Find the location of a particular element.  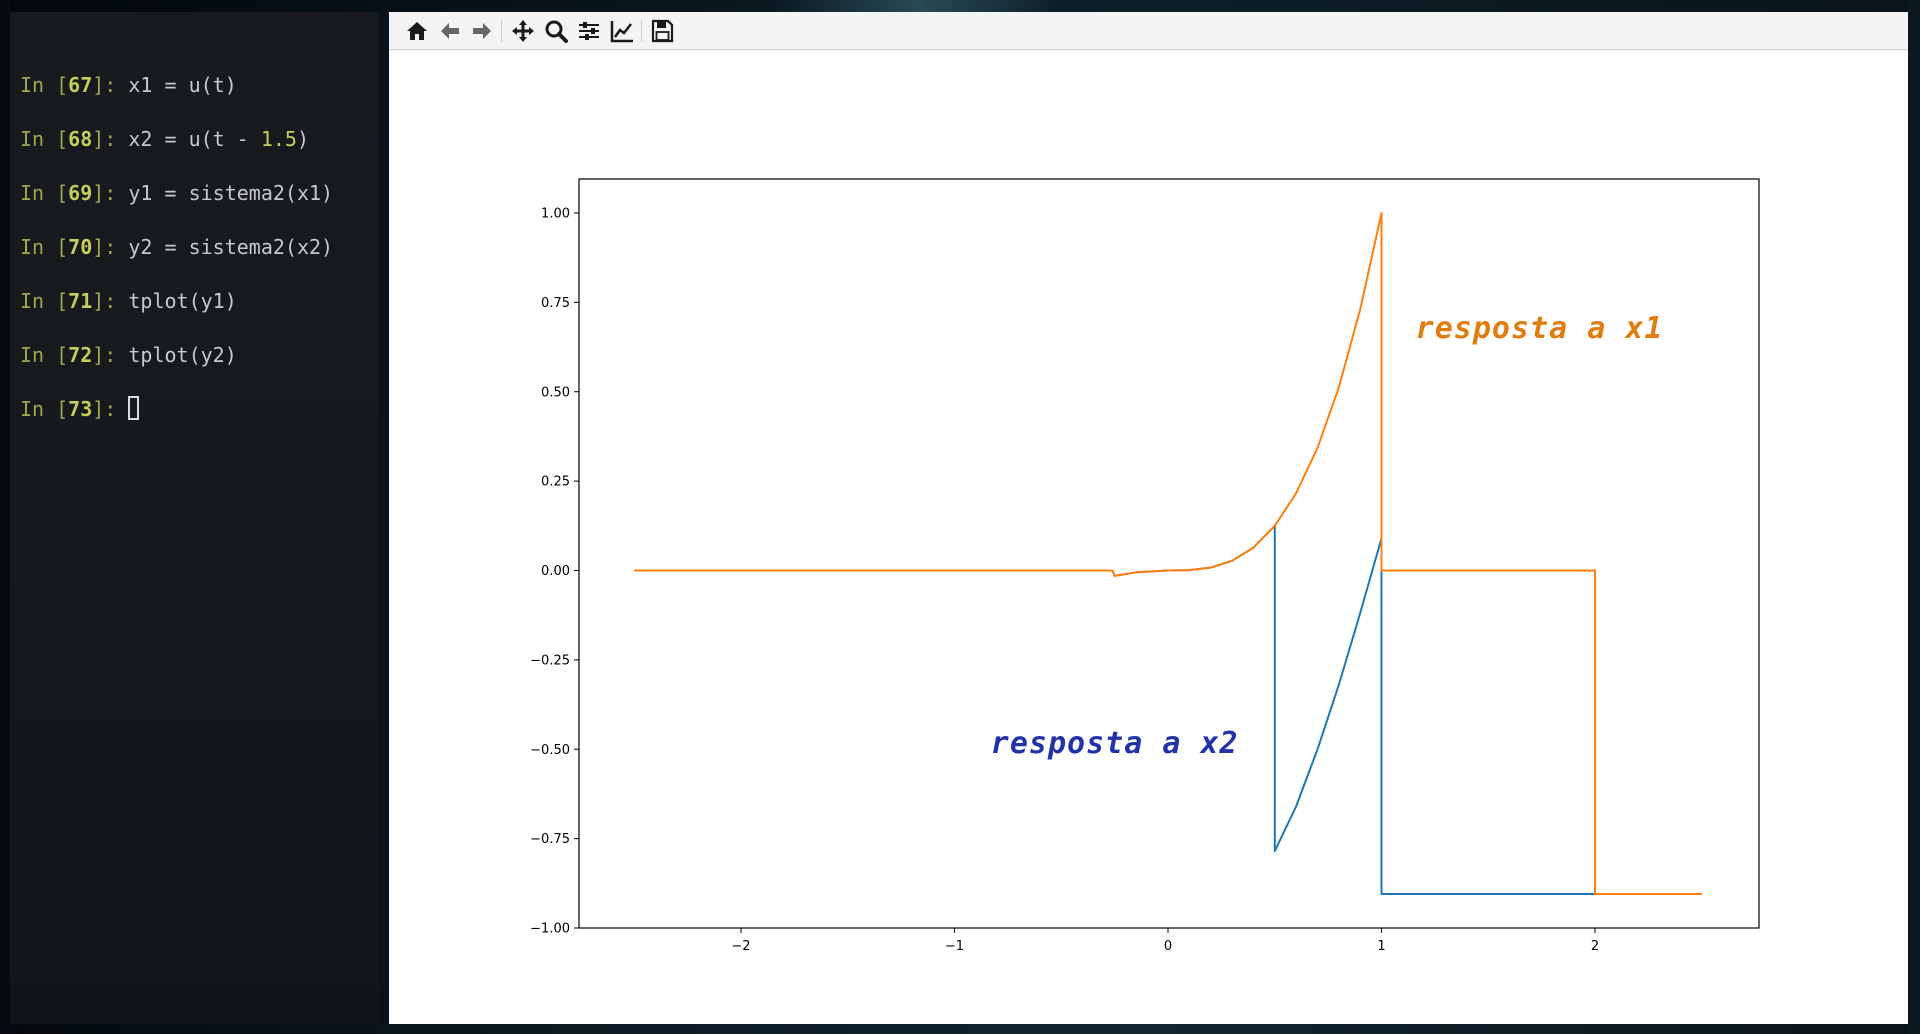

terminal-line: In [72]: tplot(y2) is located at coordinates (176, 367).